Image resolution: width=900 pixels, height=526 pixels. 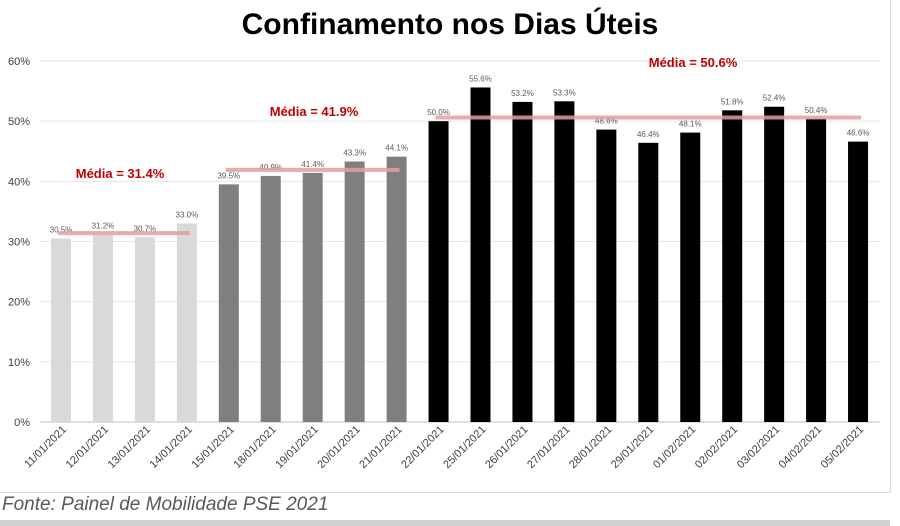 I want to click on data-label: 44.1%, so click(x=396, y=148).